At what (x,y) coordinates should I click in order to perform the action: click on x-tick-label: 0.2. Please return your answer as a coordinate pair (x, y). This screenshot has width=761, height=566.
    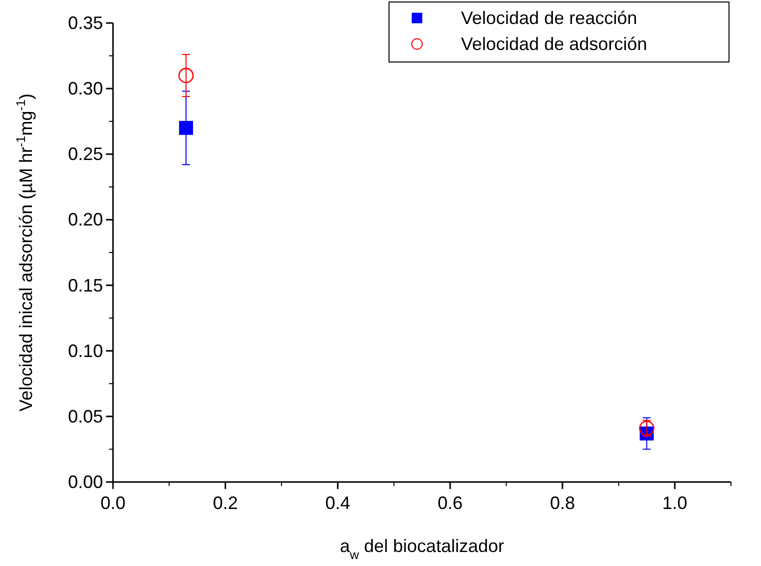
    Looking at the image, I should click on (225, 503).